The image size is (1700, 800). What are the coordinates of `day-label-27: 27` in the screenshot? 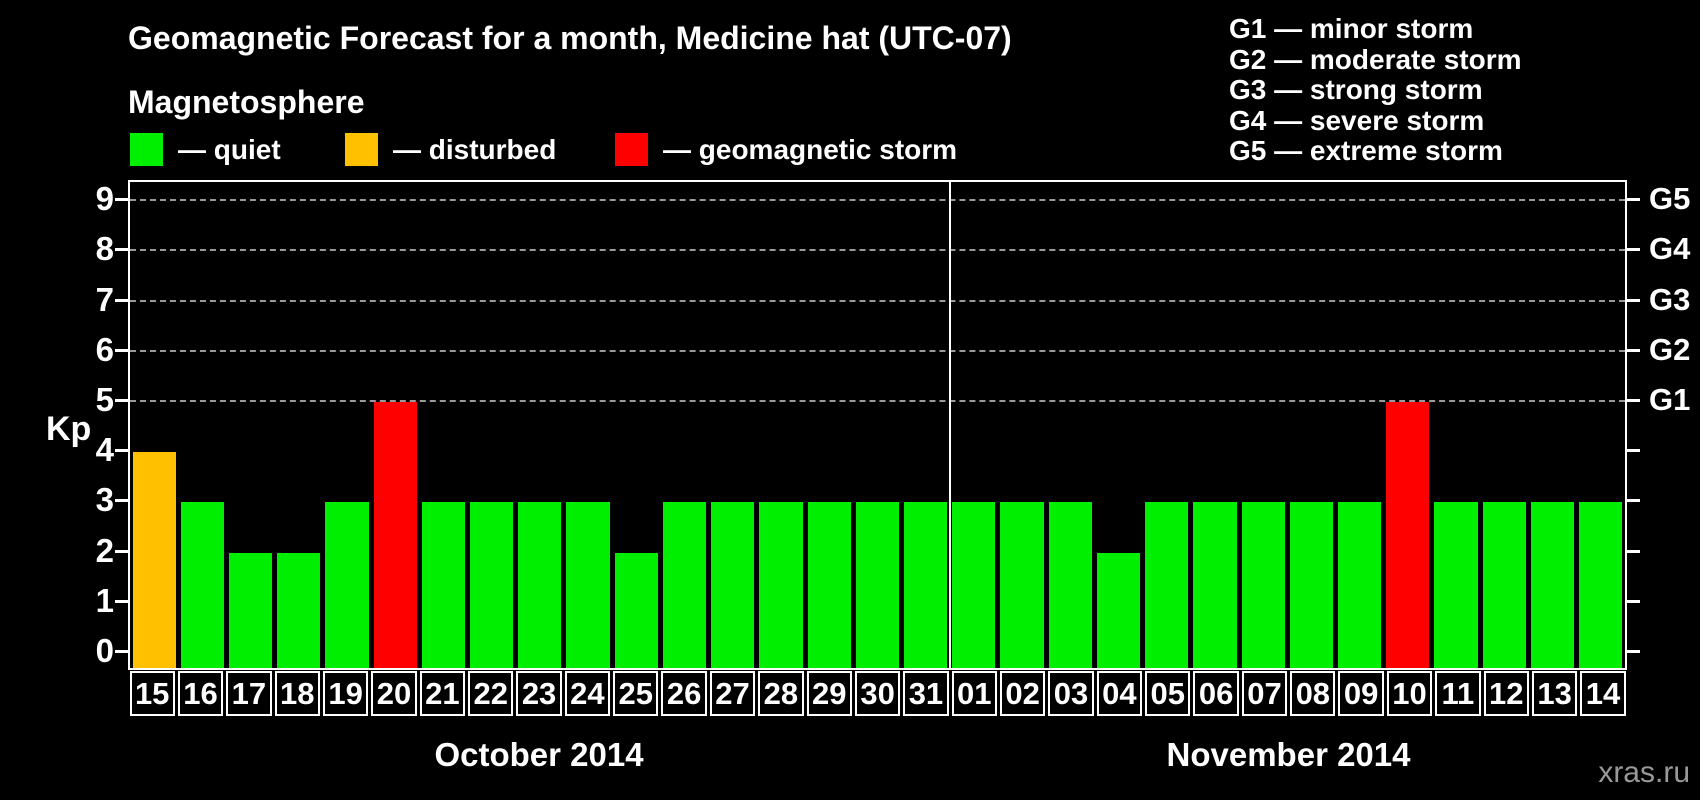 It's located at (732, 693).